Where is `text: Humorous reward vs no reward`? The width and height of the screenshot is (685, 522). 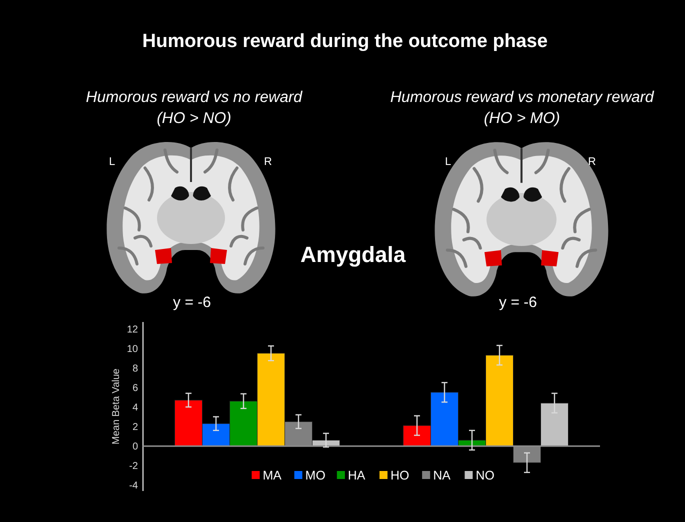 text: Humorous reward vs no reward is located at coordinates (195, 97).